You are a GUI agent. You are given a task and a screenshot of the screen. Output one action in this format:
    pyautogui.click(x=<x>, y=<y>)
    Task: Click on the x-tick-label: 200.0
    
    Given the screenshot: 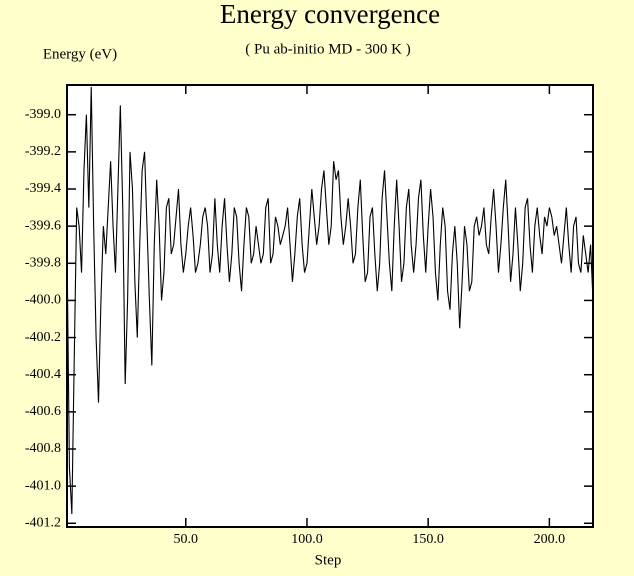 What is the action you would take?
    pyautogui.click(x=550, y=539)
    